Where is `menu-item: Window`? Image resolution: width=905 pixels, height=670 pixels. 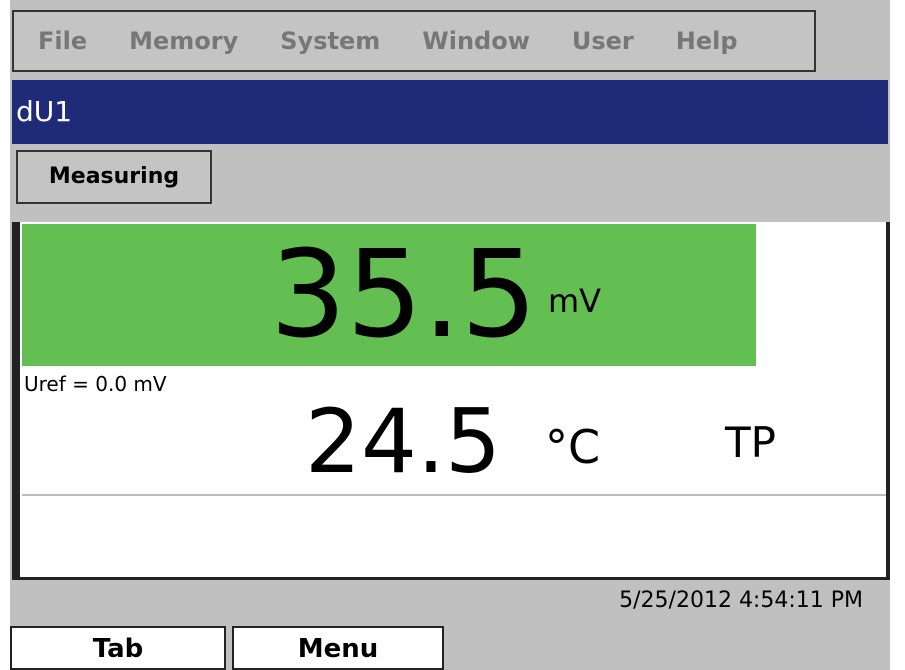 menu-item: Window is located at coordinates (476, 41).